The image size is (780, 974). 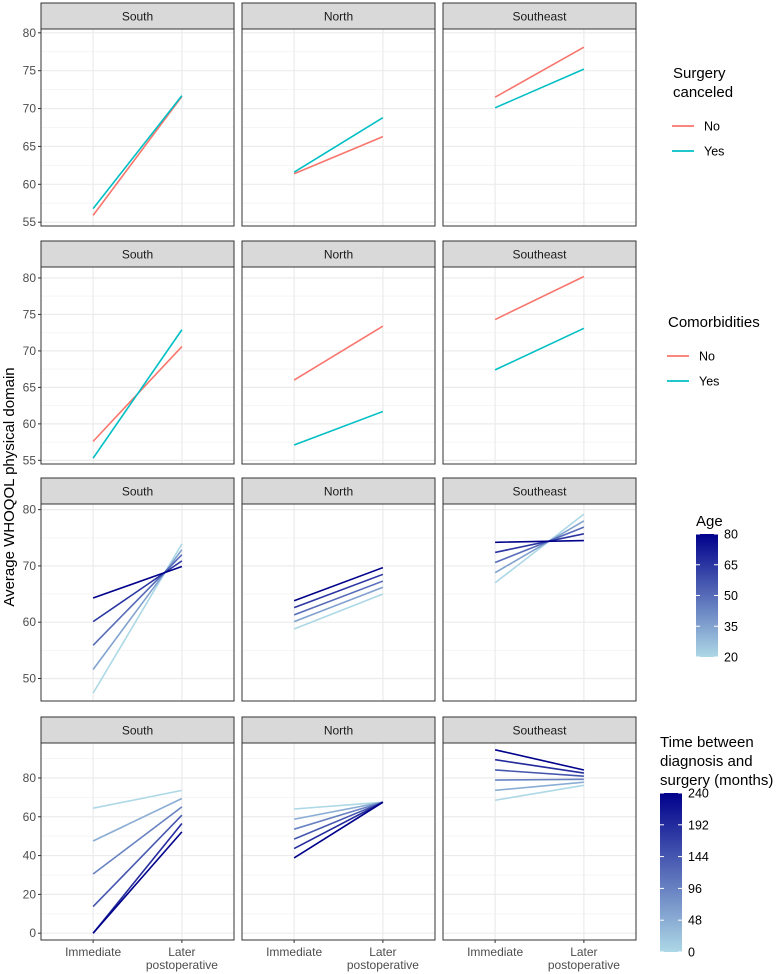 I want to click on colorbar-tick-label: 96, so click(x=695, y=889).